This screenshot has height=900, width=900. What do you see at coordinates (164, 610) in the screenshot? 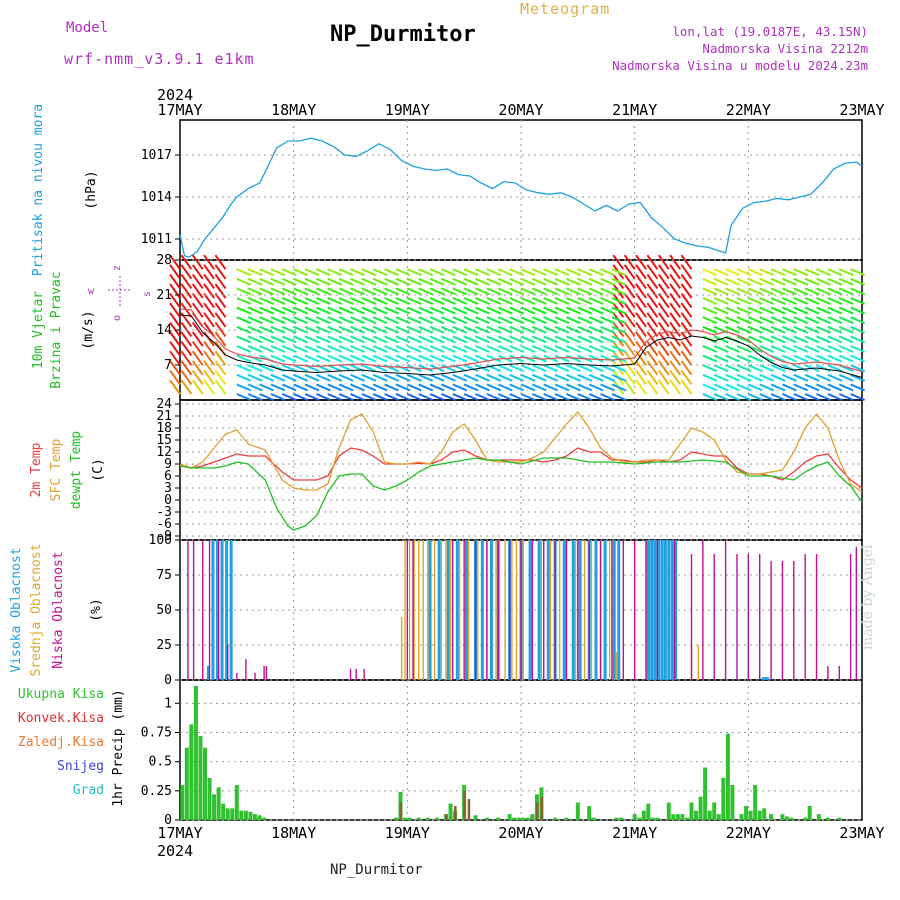
I see `y-tick-label: 50` at bounding box center [164, 610].